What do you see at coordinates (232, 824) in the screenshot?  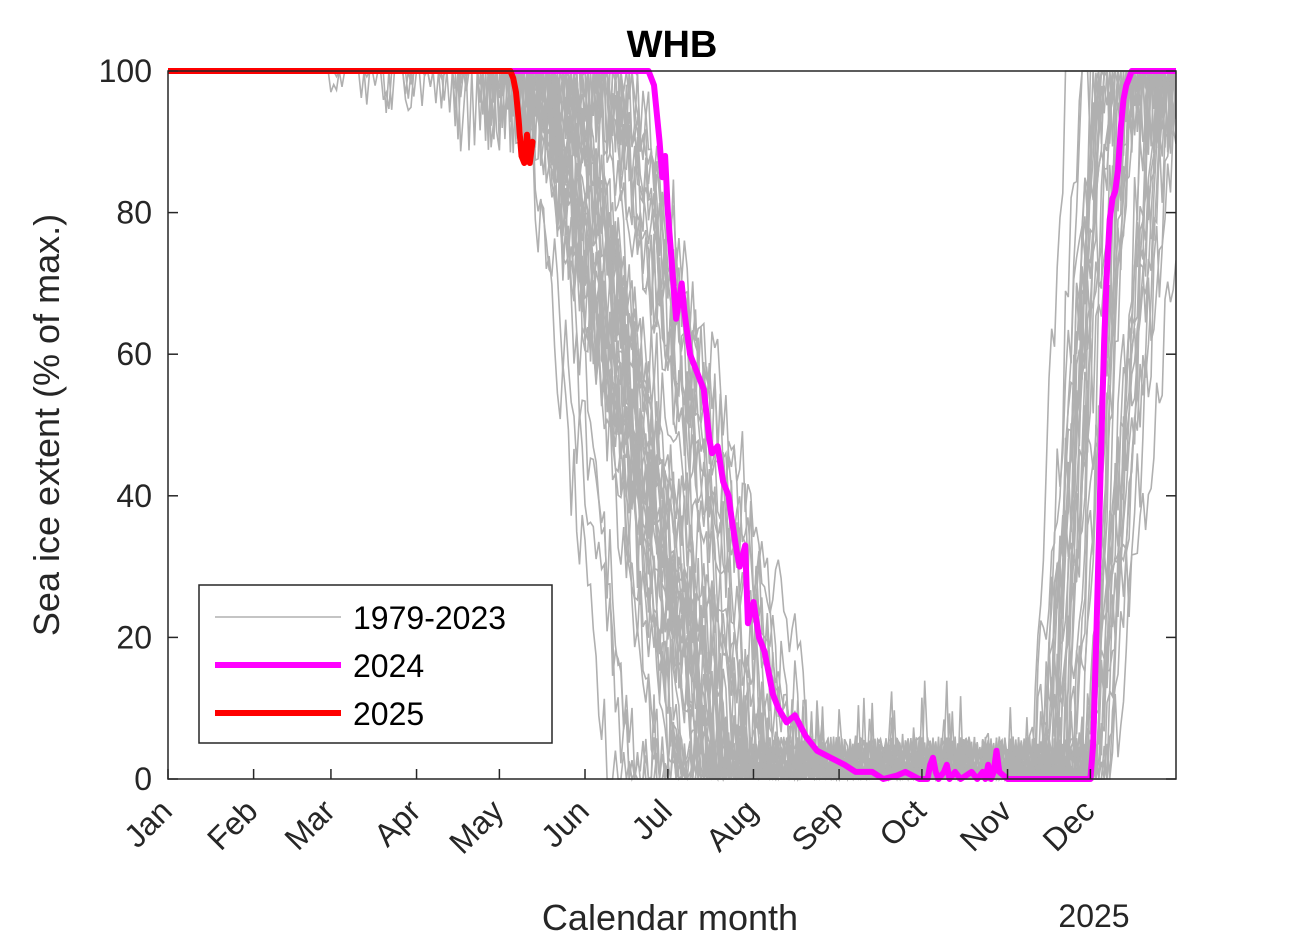 I see `x-tick-label: Feb` at bounding box center [232, 824].